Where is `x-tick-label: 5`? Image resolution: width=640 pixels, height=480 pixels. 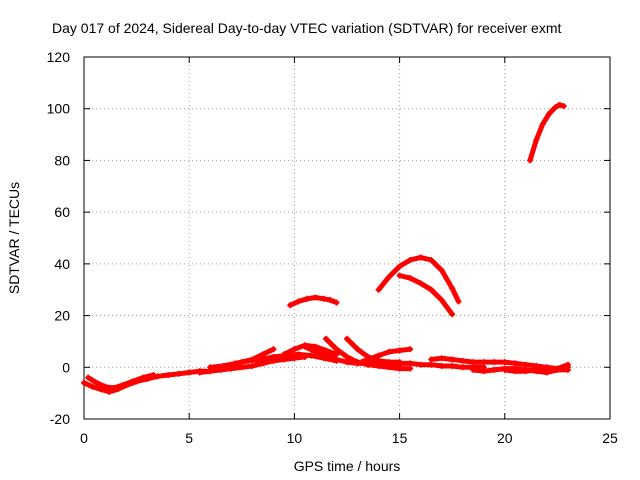
x-tick-label: 5 is located at coordinates (189, 438).